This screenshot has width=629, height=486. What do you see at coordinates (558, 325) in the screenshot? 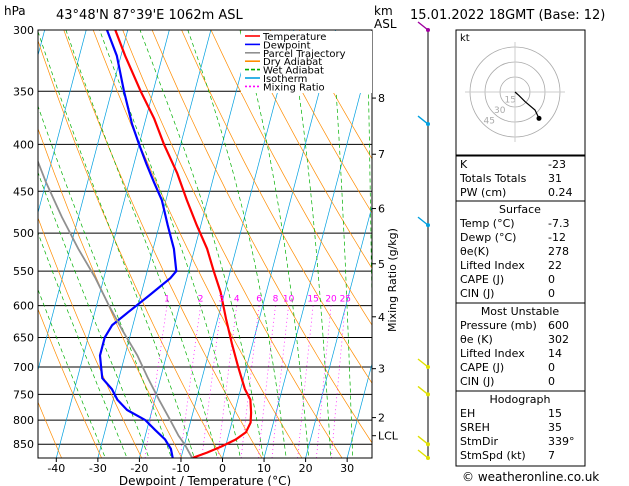
I see `most-unstable-row-value: 600` at bounding box center [558, 325].